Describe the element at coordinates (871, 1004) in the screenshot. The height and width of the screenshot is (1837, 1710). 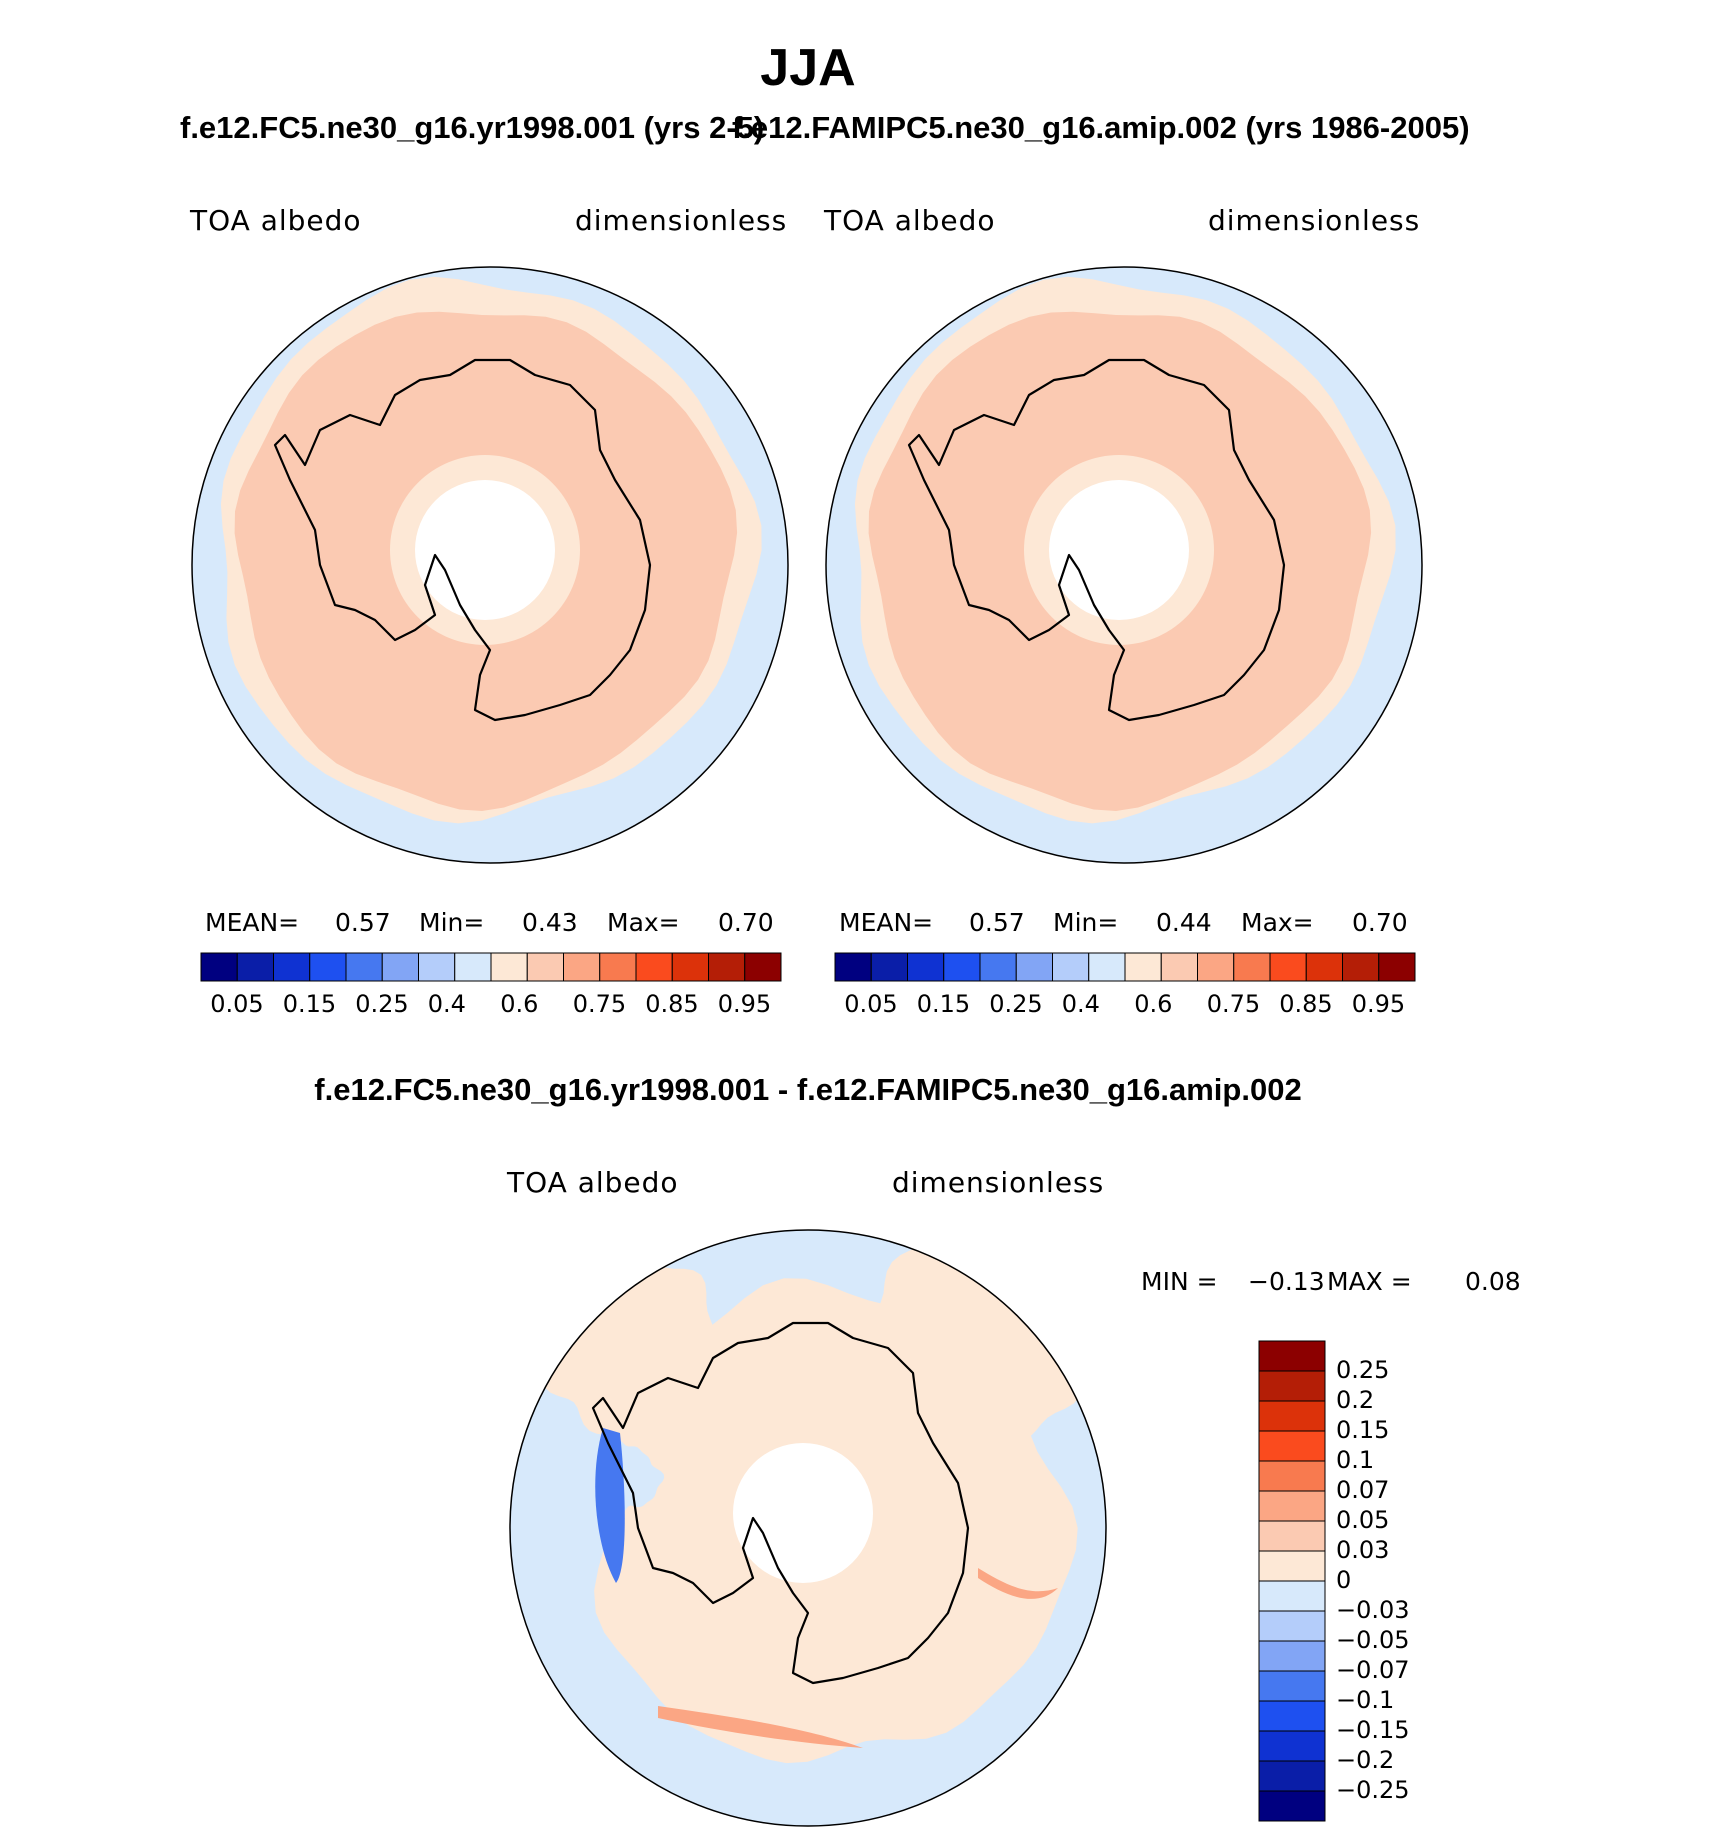
I see `panel2-colorbar-tick-label: 0.05` at that location.